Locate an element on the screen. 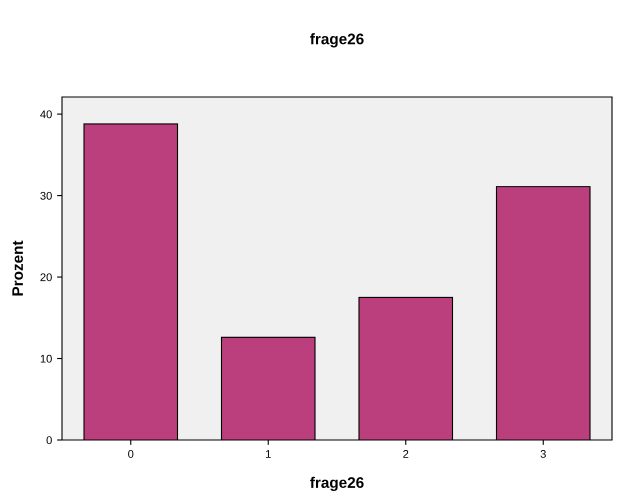 The width and height of the screenshot is (627, 502). x-tick-label: 1 is located at coordinates (268, 454).